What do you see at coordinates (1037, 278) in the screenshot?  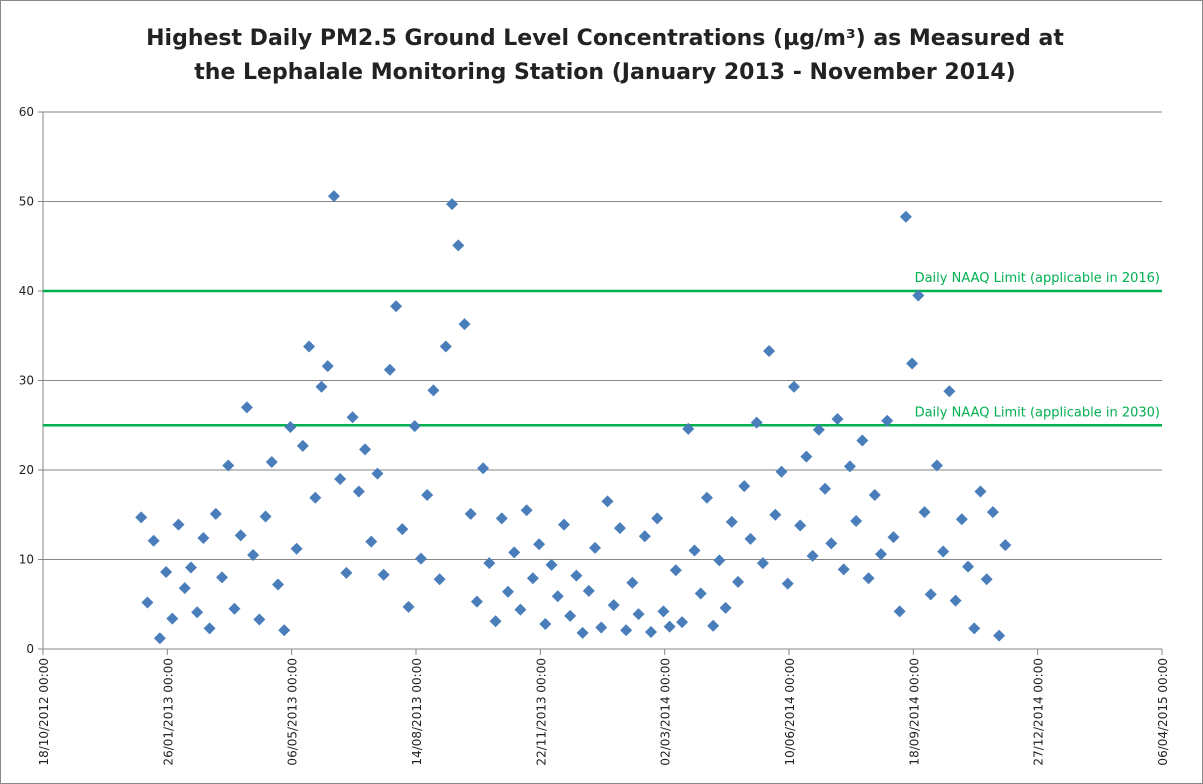 I see `reference-label: Daily NAAQ Limit (applicable in 2016)` at bounding box center [1037, 278].